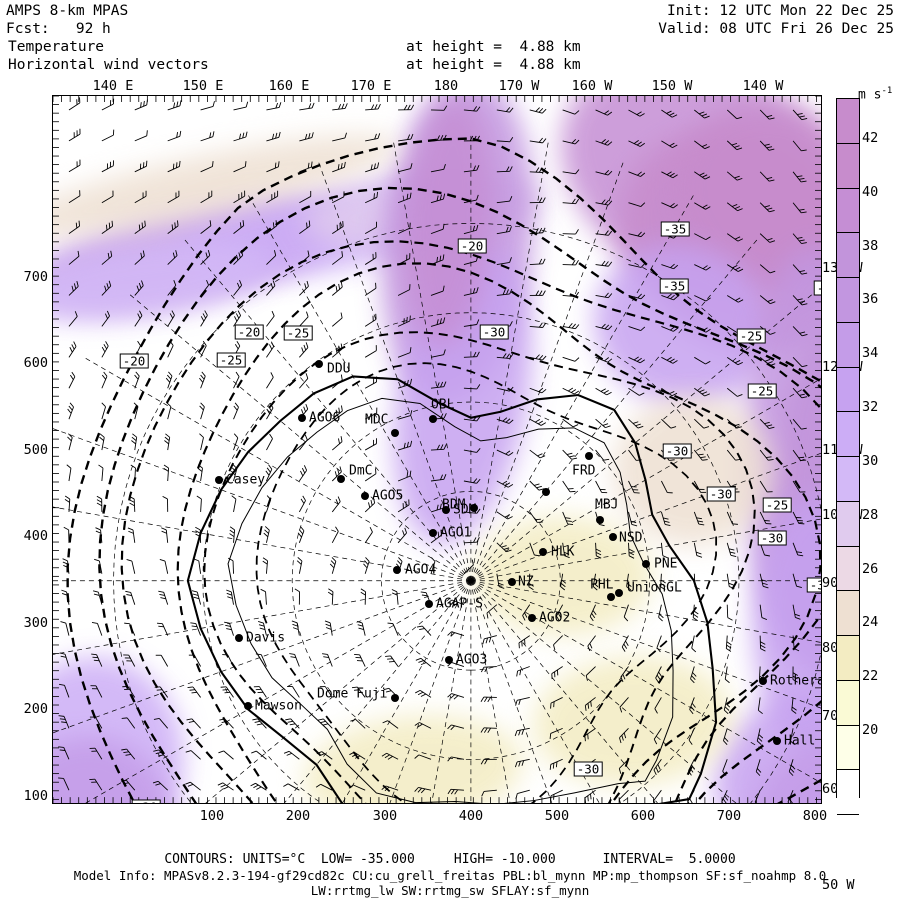  Describe the element at coordinates (607, 505) in the screenshot. I see `station-label: MBJ` at that location.